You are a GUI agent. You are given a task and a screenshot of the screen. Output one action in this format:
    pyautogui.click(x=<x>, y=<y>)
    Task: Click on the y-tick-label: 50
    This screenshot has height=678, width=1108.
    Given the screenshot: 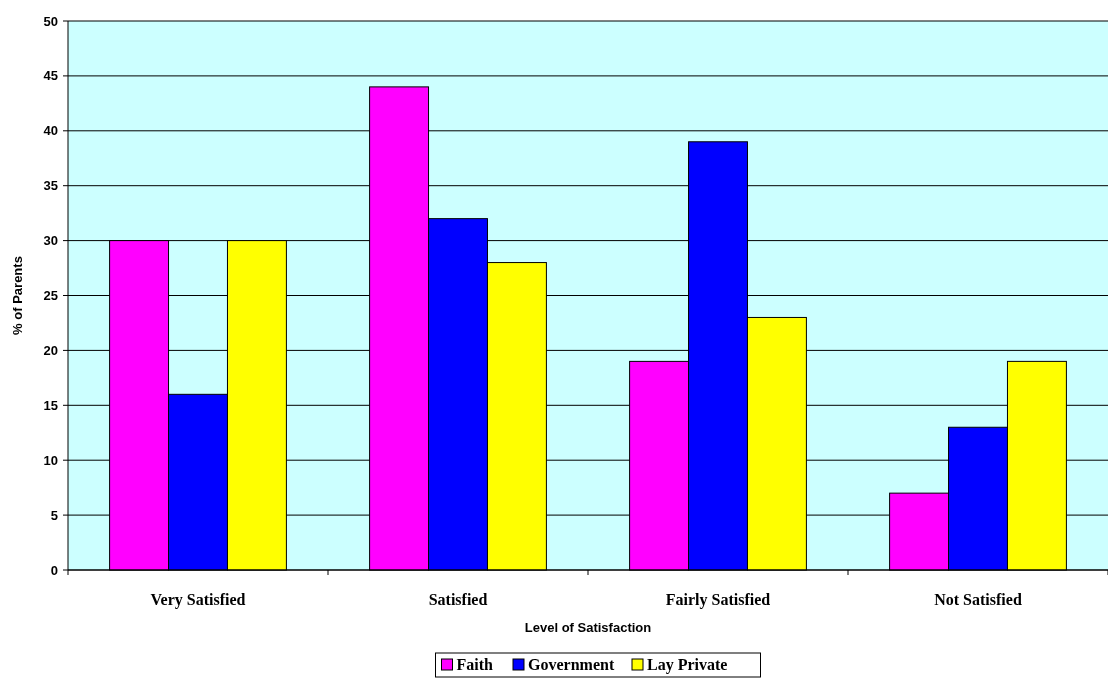 What is the action you would take?
    pyautogui.click(x=50, y=21)
    